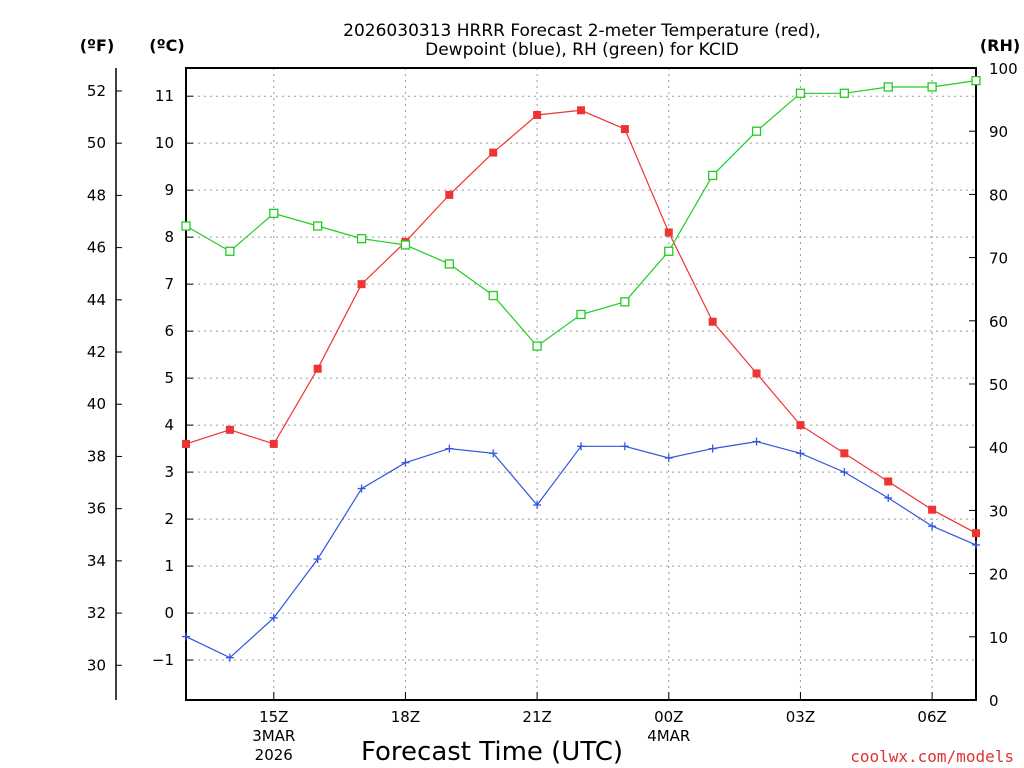 The height and width of the screenshot is (768, 1024). I want to click on rh-tick-label: 70, so click(998, 259).